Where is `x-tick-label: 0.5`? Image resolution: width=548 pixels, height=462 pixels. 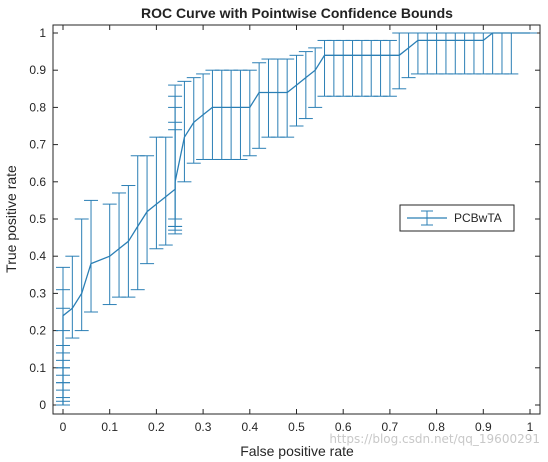 x-tick-label: 0.5 is located at coordinates (296, 427).